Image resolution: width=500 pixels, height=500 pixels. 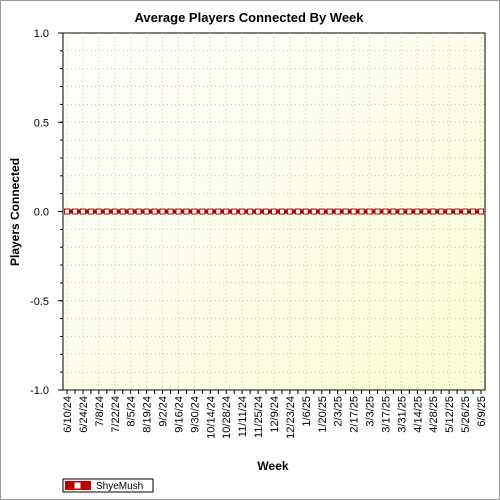 I want to click on x-tick-label: 2/17/25, so click(x=355, y=414).